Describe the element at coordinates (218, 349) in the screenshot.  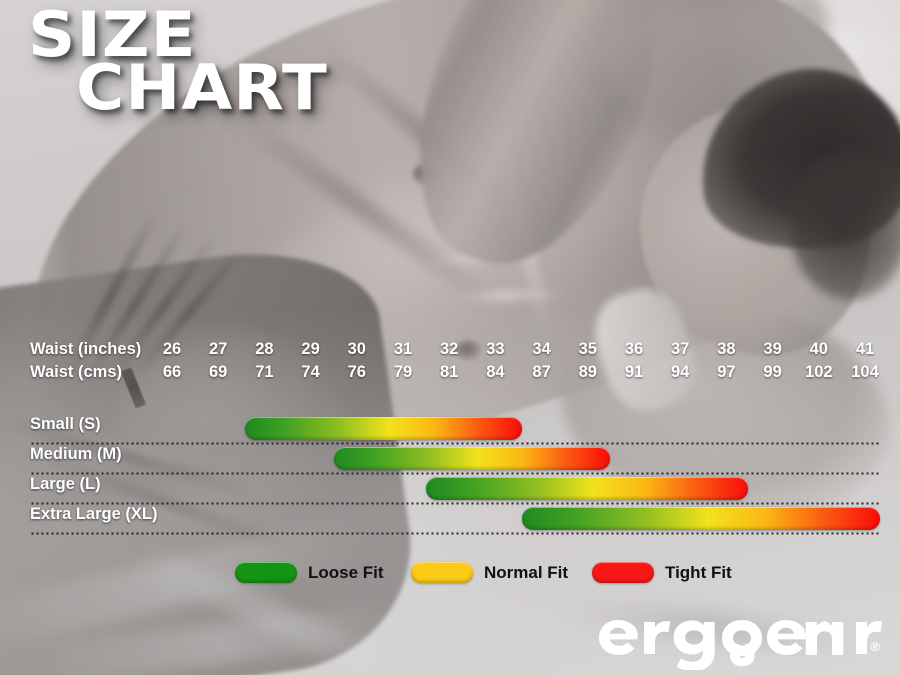
I see `measurement-cell: 27` at that location.